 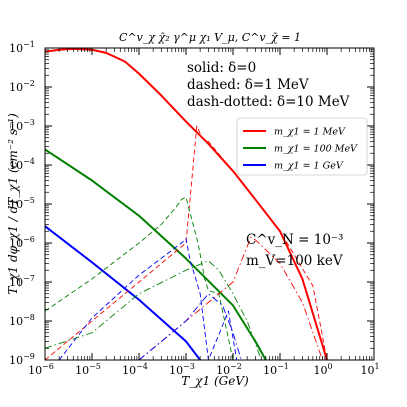 I want to click on style-key-label: dashed: δ=1 MeV, so click(x=248, y=85).